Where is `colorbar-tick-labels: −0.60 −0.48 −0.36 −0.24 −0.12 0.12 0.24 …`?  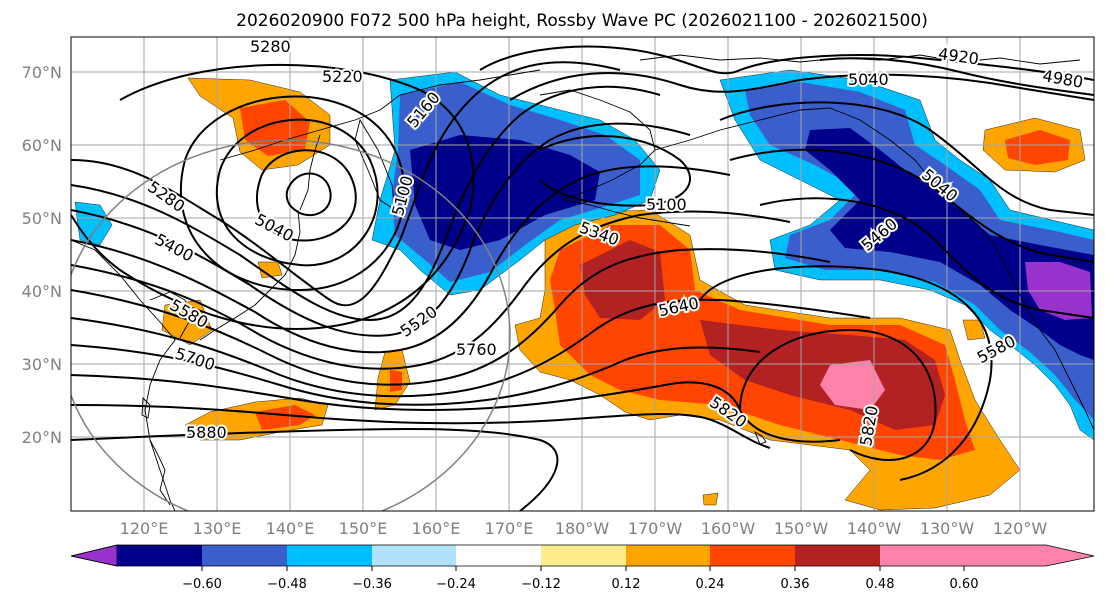
colorbar-tick-labels: −0.60 −0.48 −0.36 −0.24 −0.12 0.12 0.24 … is located at coordinates (580, 584).